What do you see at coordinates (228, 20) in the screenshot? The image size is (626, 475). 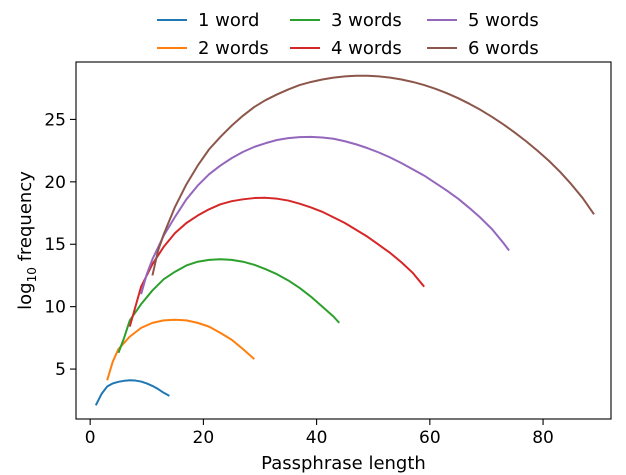 I see `legend-label: 1 word` at bounding box center [228, 20].